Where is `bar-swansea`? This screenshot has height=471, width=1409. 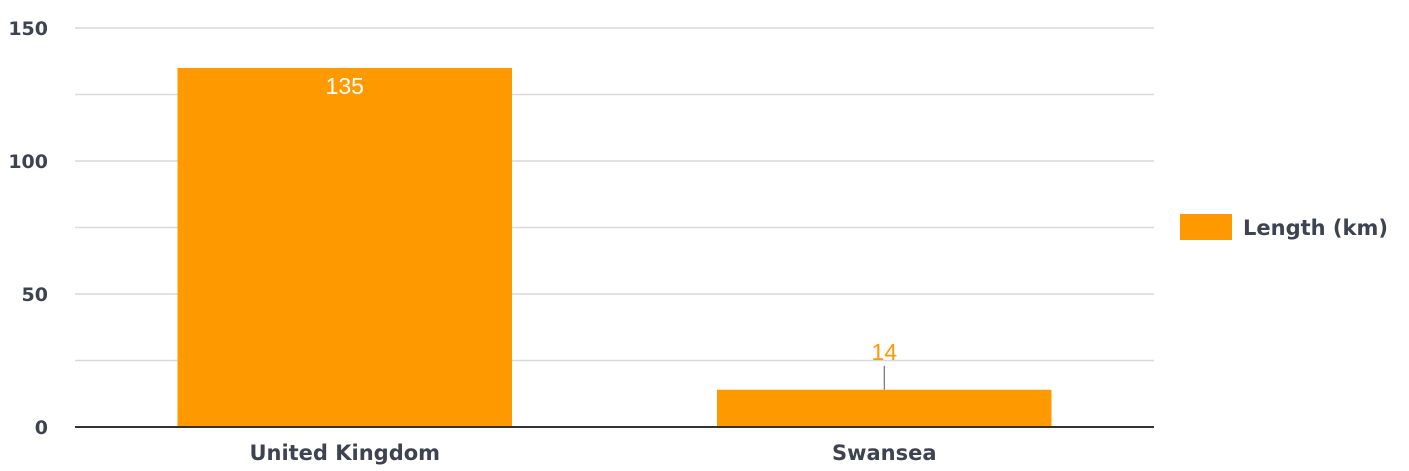
bar-swansea is located at coordinates (884, 408).